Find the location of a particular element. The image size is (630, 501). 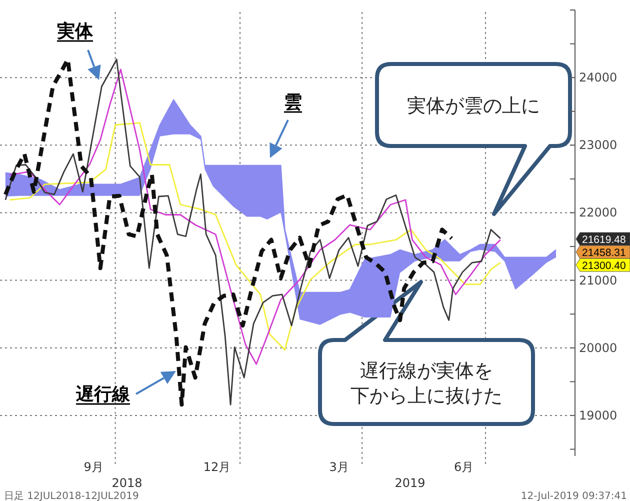

annotation: 2019 is located at coordinates (410, 483).